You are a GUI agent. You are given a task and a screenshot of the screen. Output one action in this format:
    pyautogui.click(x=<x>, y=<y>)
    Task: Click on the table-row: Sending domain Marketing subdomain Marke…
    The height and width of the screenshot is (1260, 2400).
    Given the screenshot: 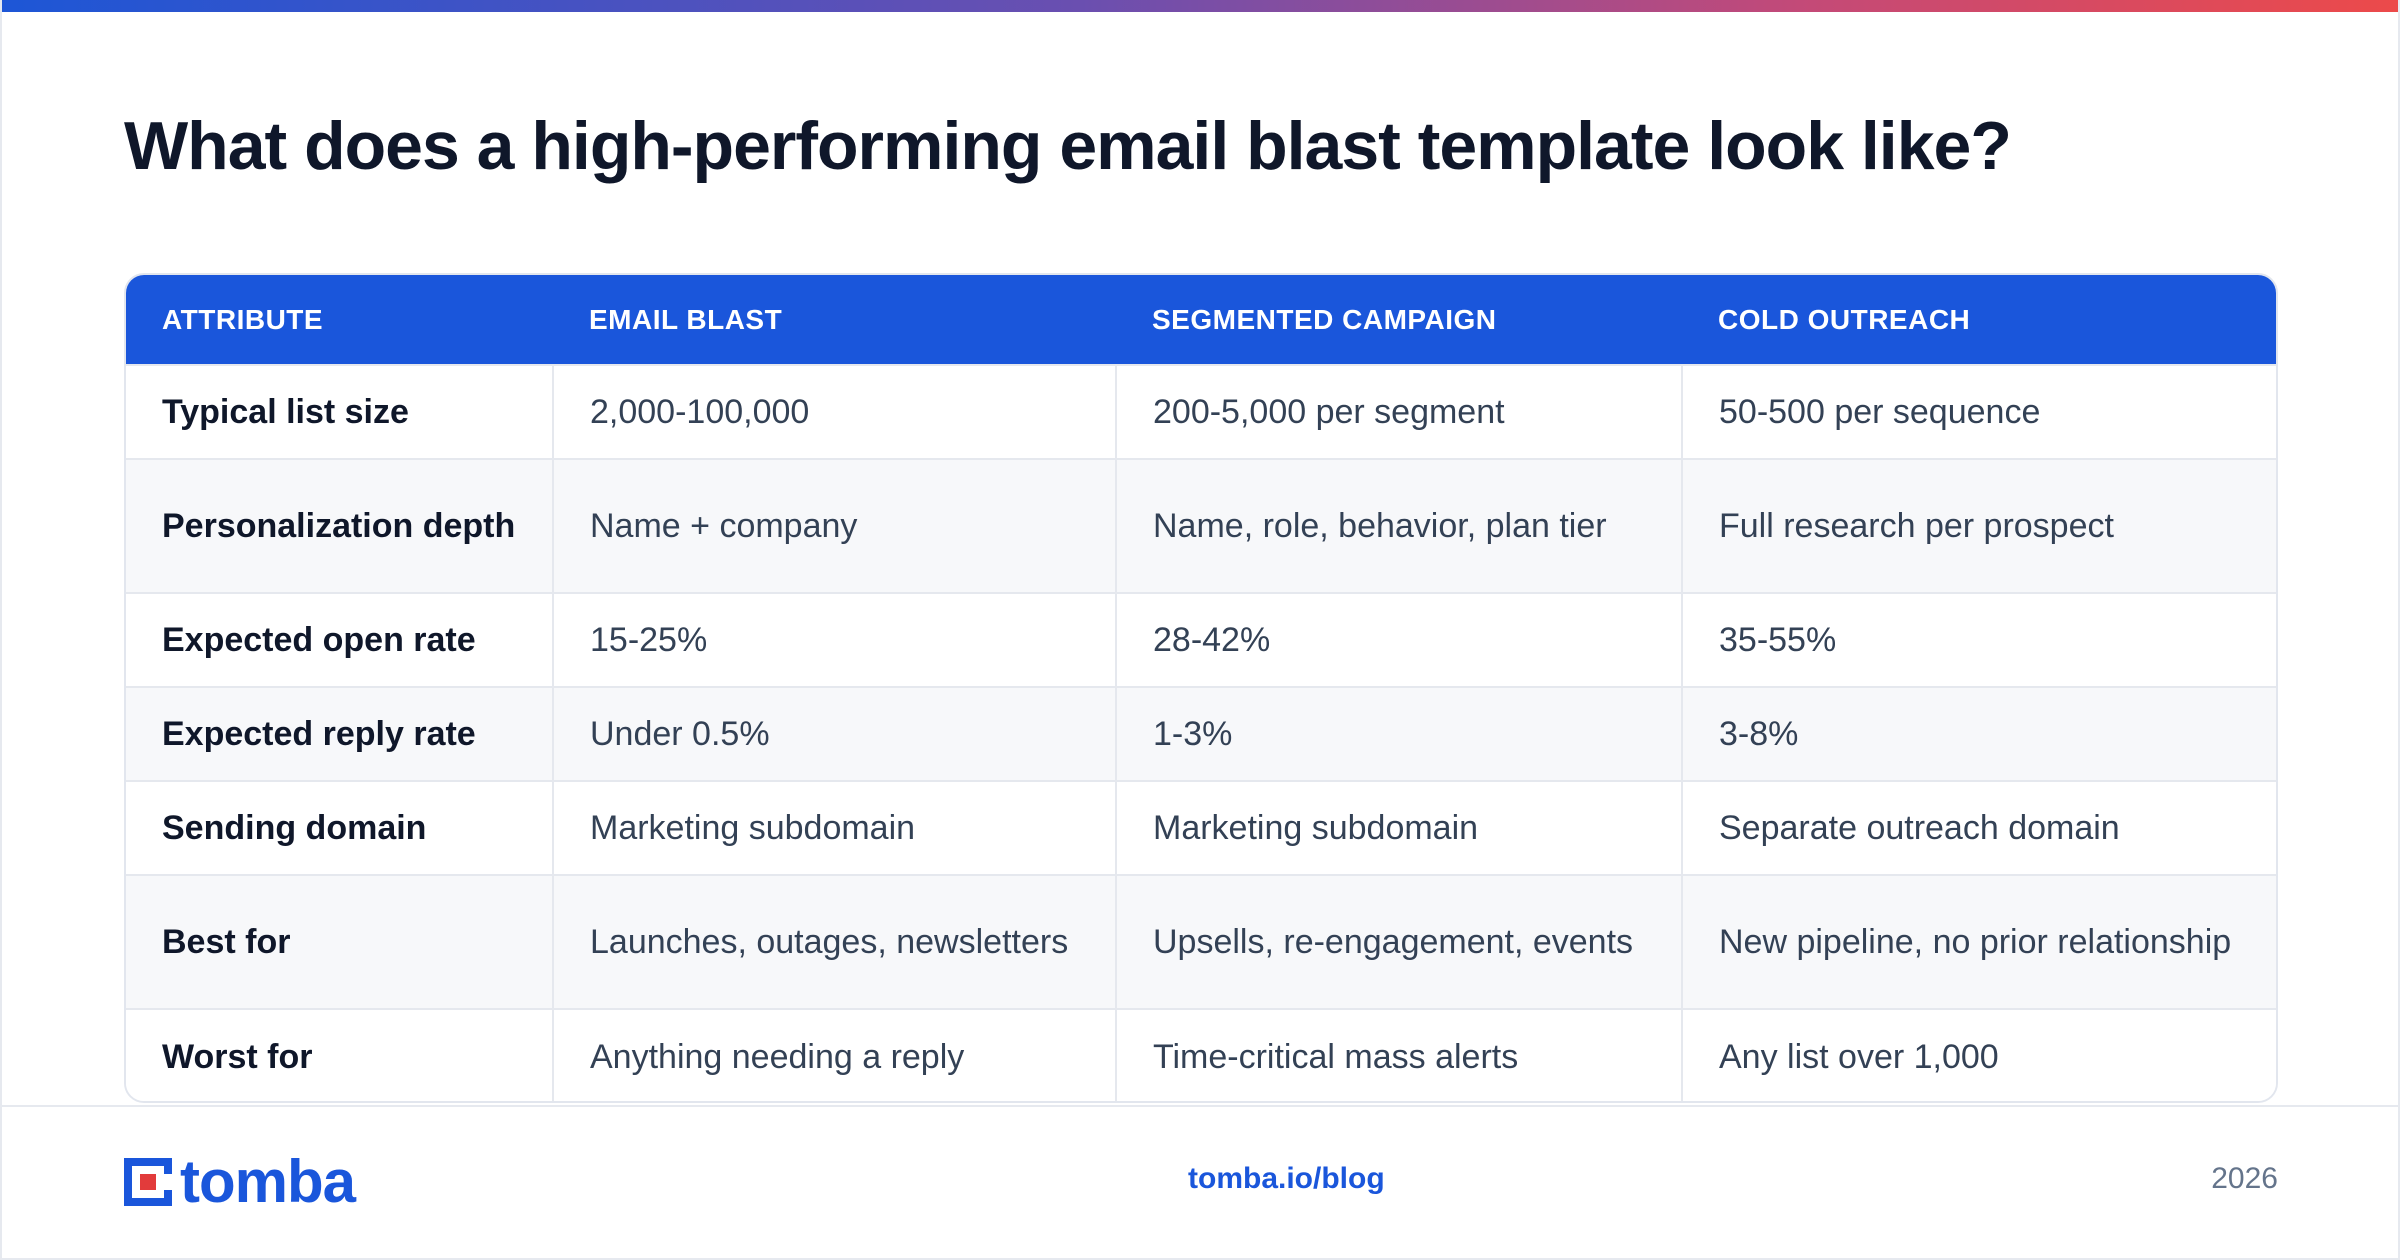 What is the action you would take?
    pyautogui.click(x=1201, y=827)
    